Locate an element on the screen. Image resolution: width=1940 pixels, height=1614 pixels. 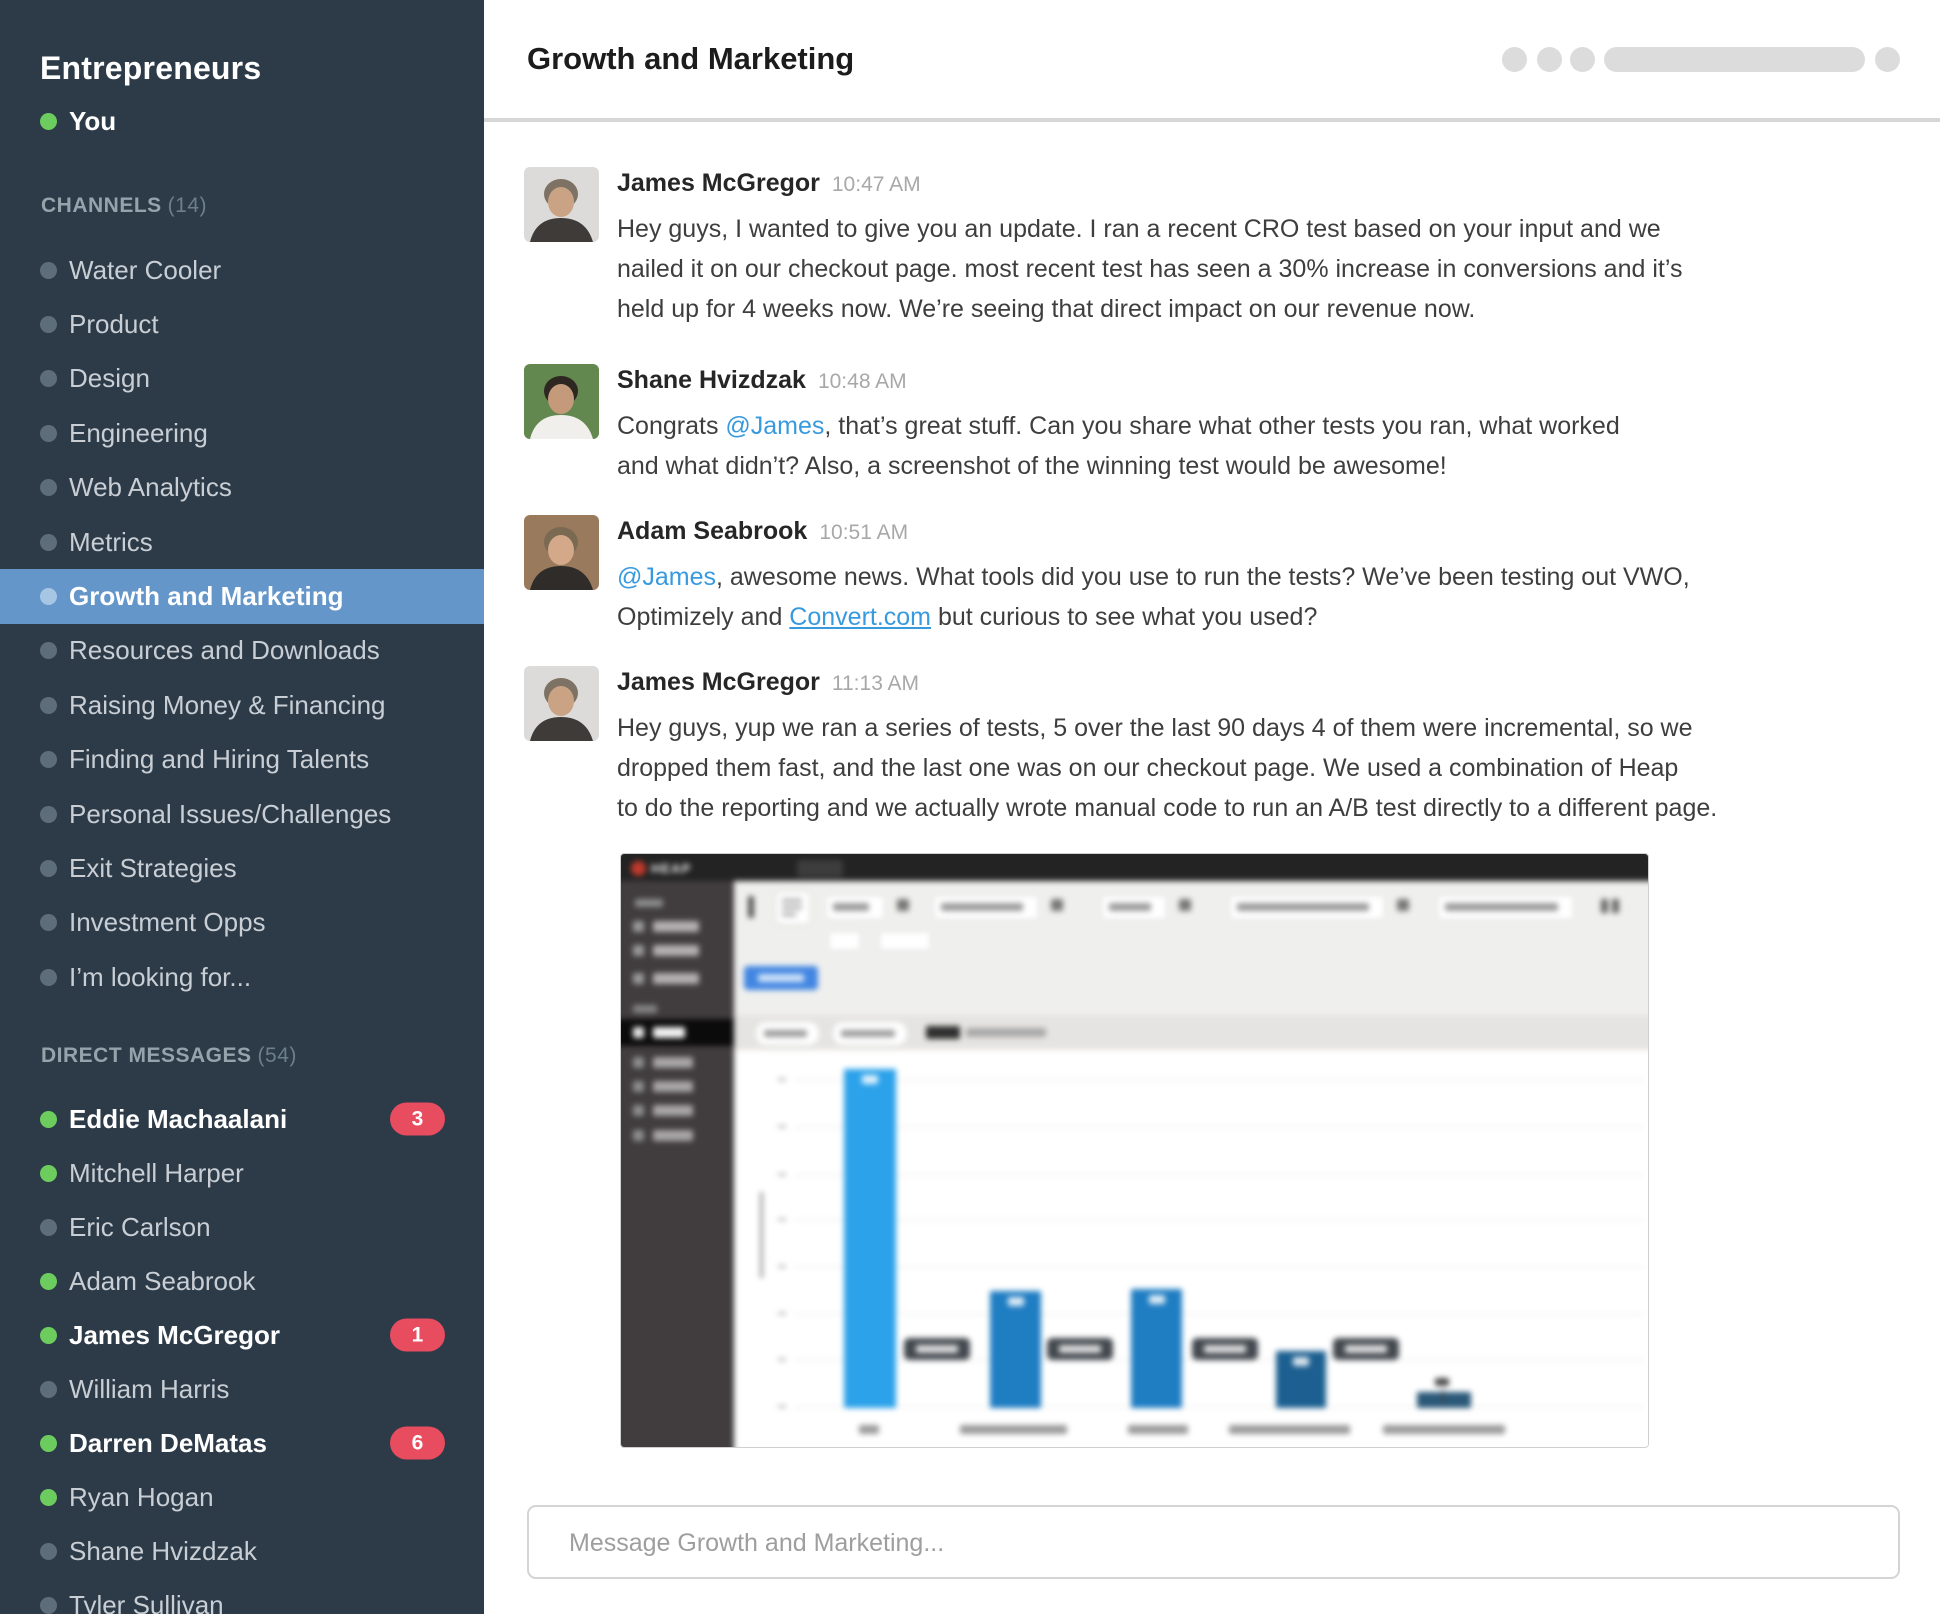
dm-name: James McGregor is located at coordinates (174, 1334).